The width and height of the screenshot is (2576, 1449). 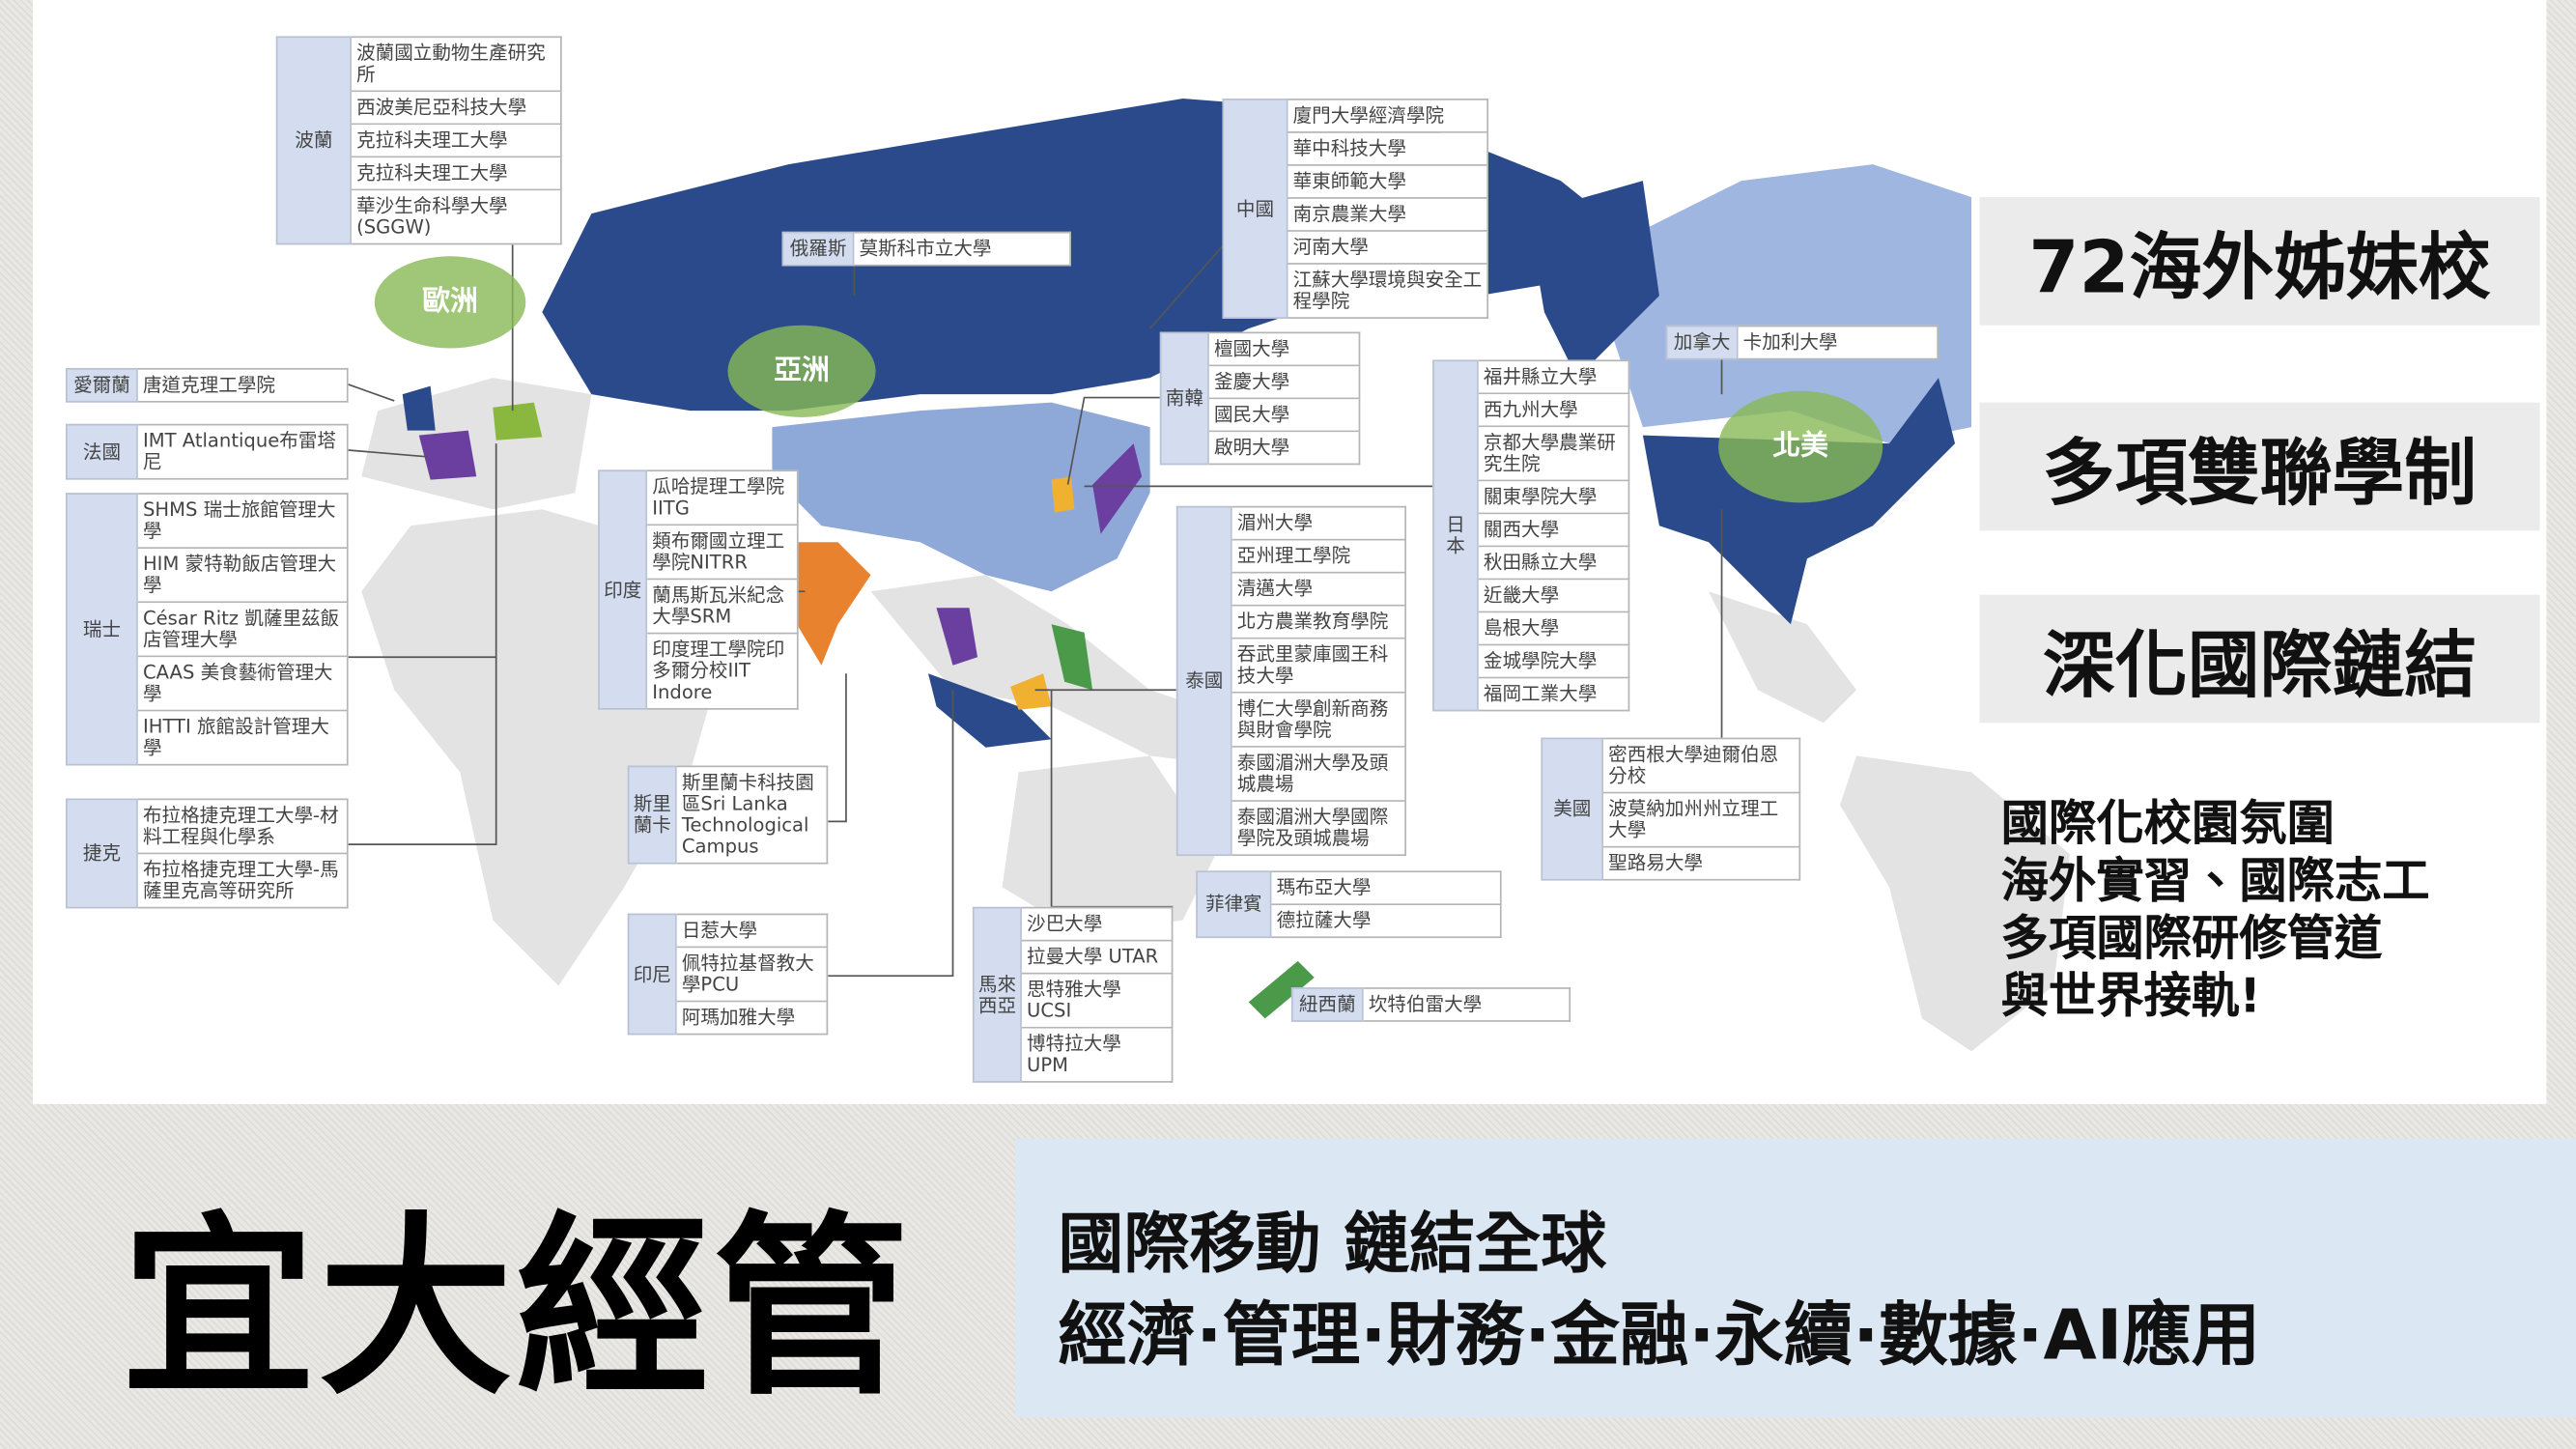 I want to click on school: 江蘇大學環境與安全工程學院, so click(x=1388, y=291).